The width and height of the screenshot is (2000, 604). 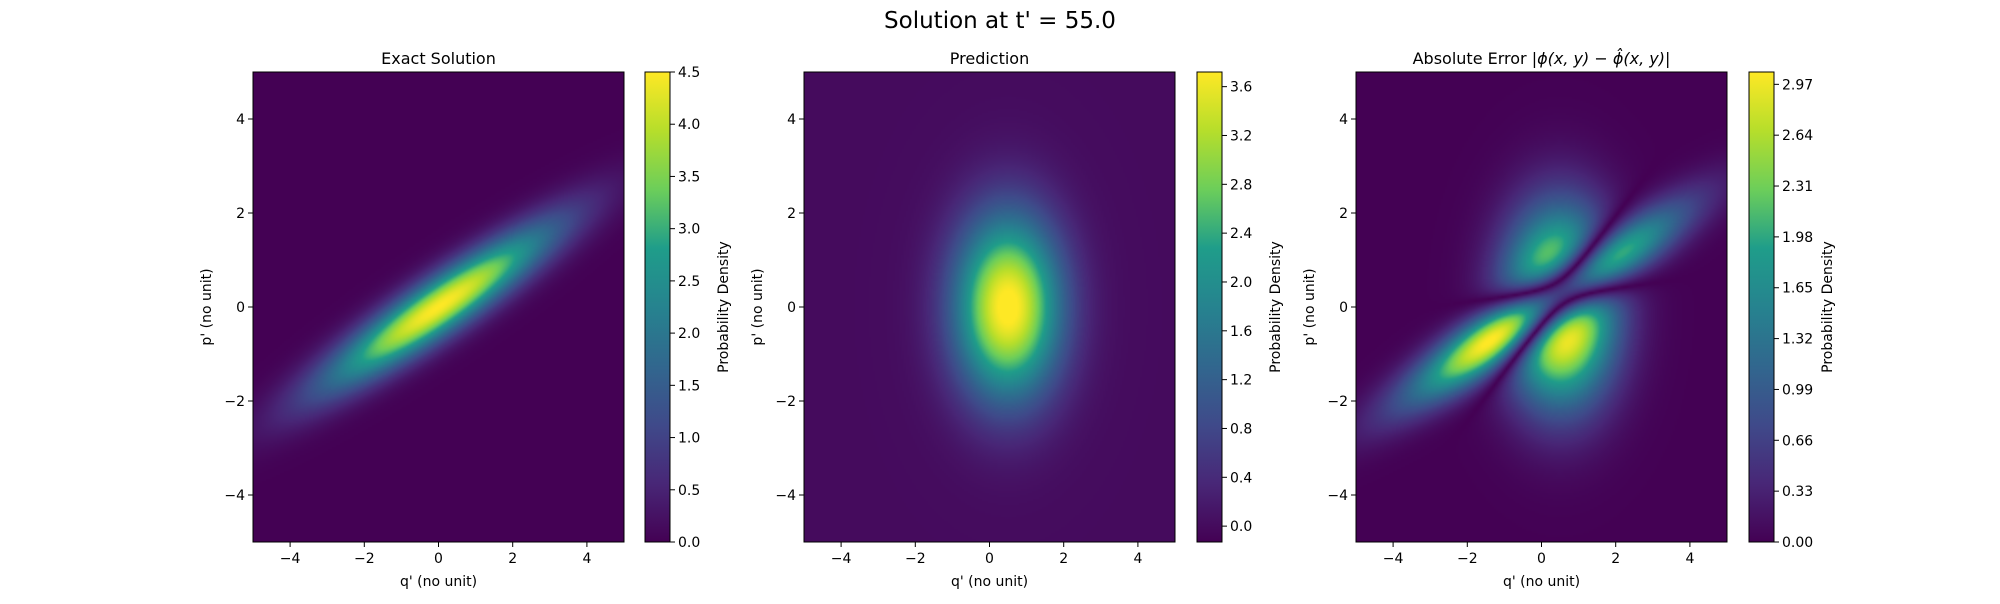 I want to click on colorbar-tick-label: 4.0, so click(x=689, y=125).